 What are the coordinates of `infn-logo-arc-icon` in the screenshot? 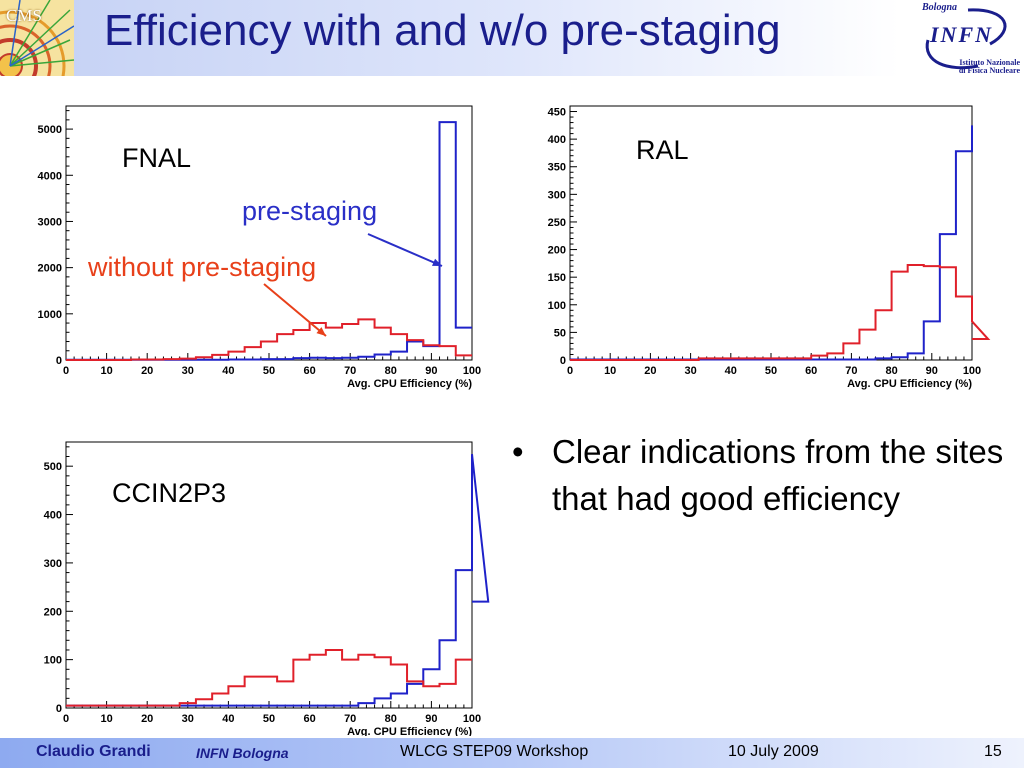 It's located at (966, 39).